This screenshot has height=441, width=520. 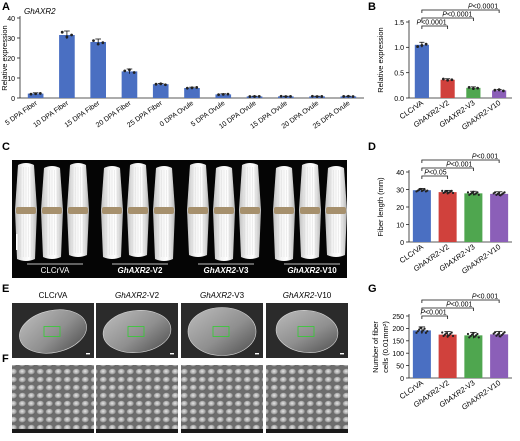 What do you see at coordinates (380, 59) in the screenshot?
I see `y-axis-label: Relative expression` at bounding box center [380, 59].